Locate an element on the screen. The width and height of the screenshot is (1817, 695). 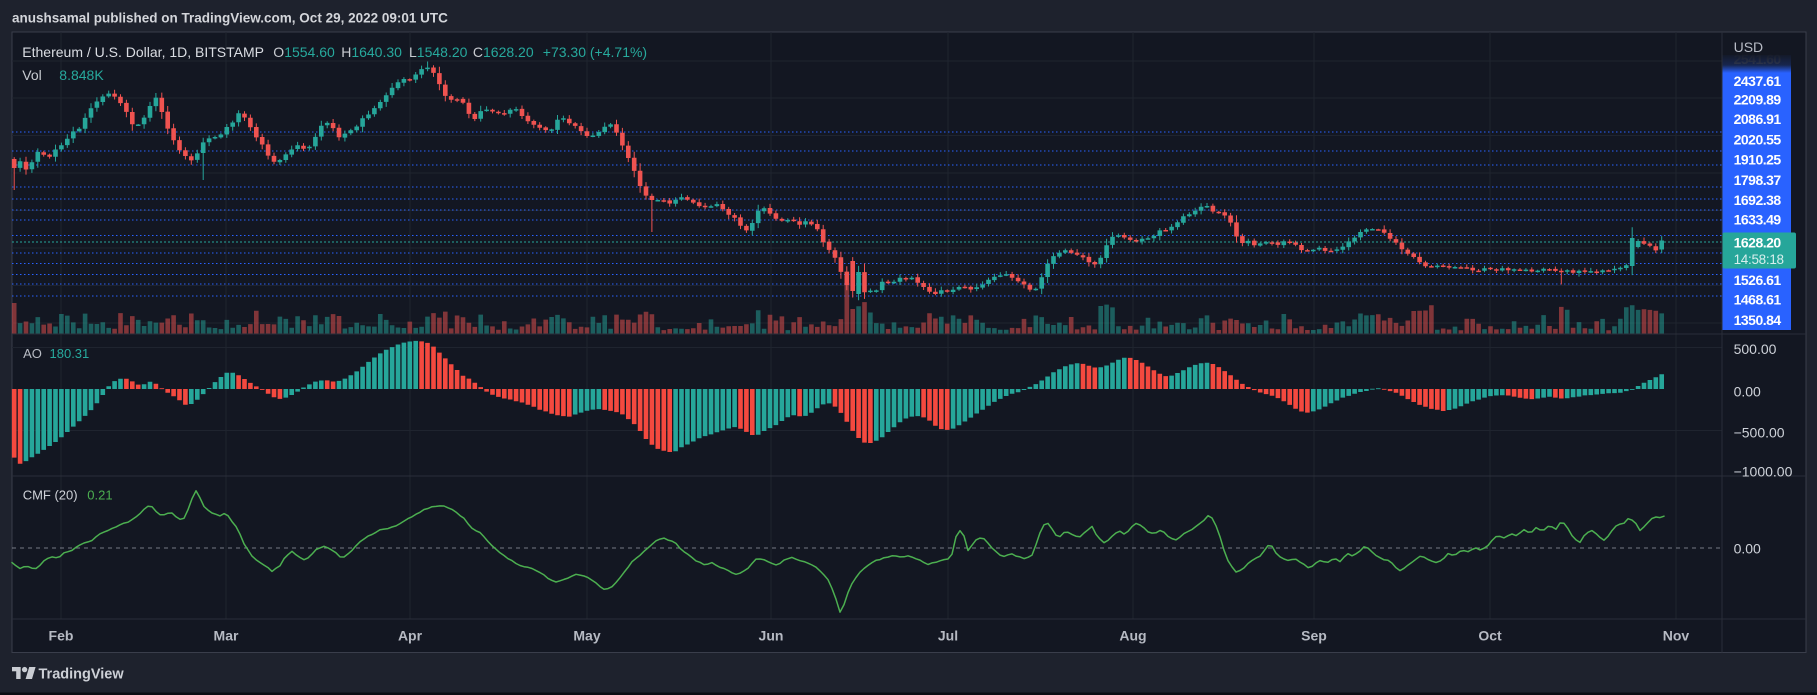
svg-text: L1548.20 is located at coordinates (438, 52).